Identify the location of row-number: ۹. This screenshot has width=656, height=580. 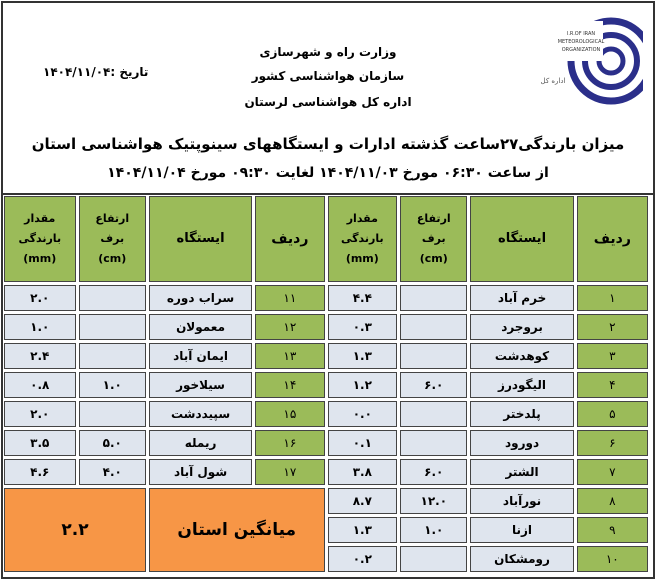
(612, 530).